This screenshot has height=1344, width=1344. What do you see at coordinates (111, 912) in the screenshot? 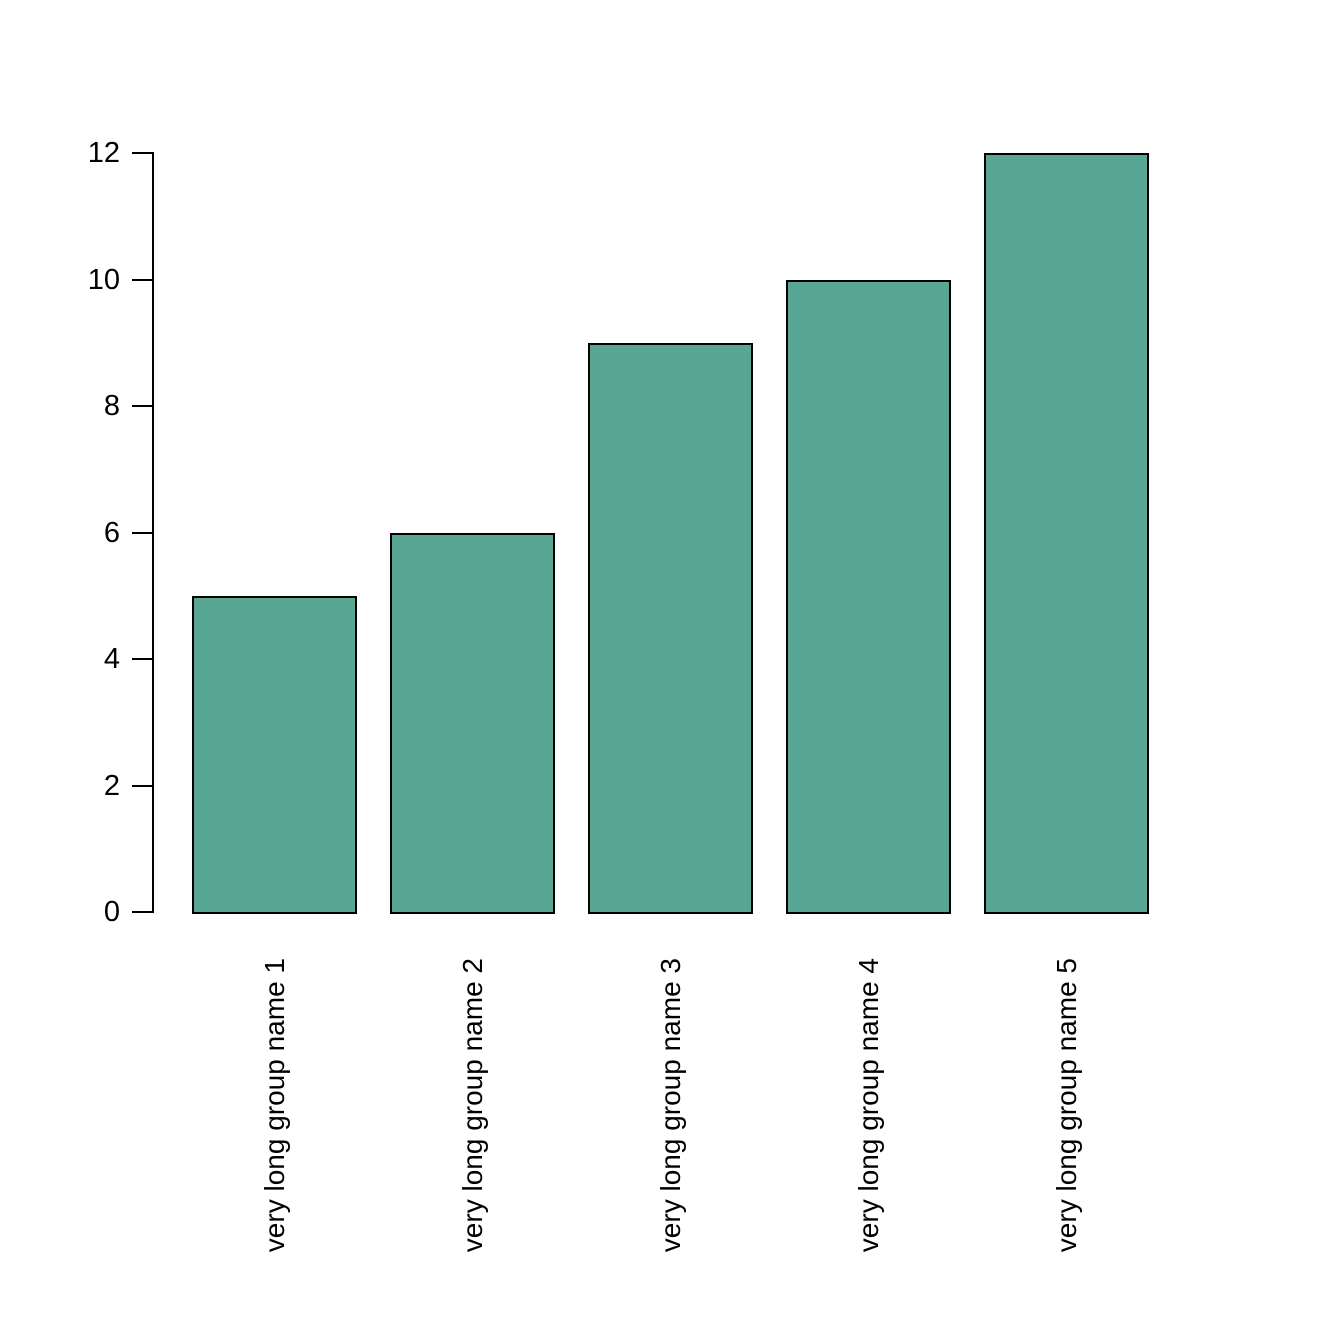
I see `y-tick-label: 0` at bounding box center [111, 912].